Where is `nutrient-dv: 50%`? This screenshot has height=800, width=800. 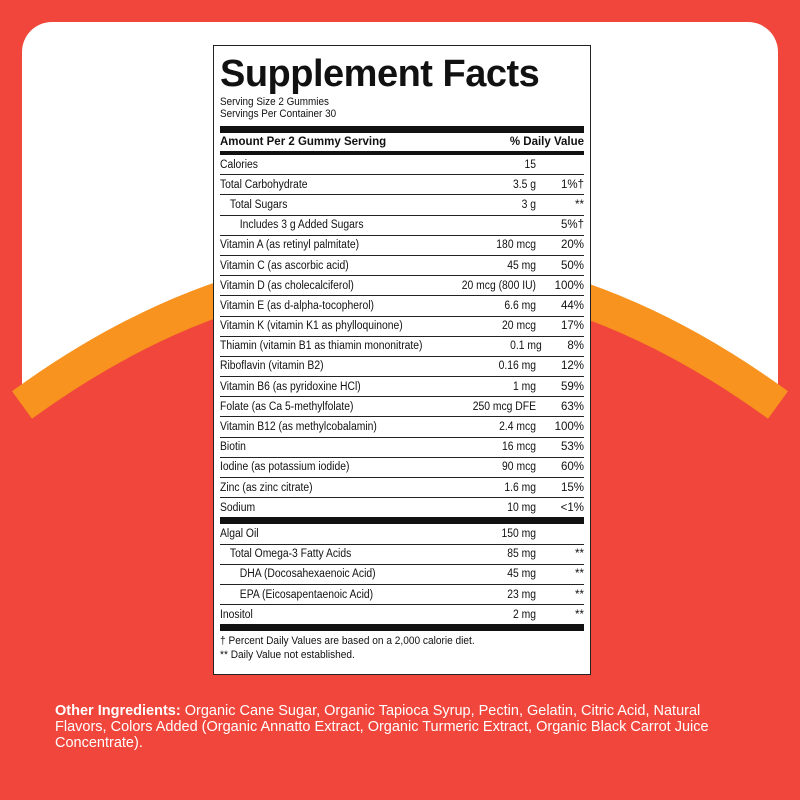 nutrient-dv: 50% is located at coordinates (572, 265).